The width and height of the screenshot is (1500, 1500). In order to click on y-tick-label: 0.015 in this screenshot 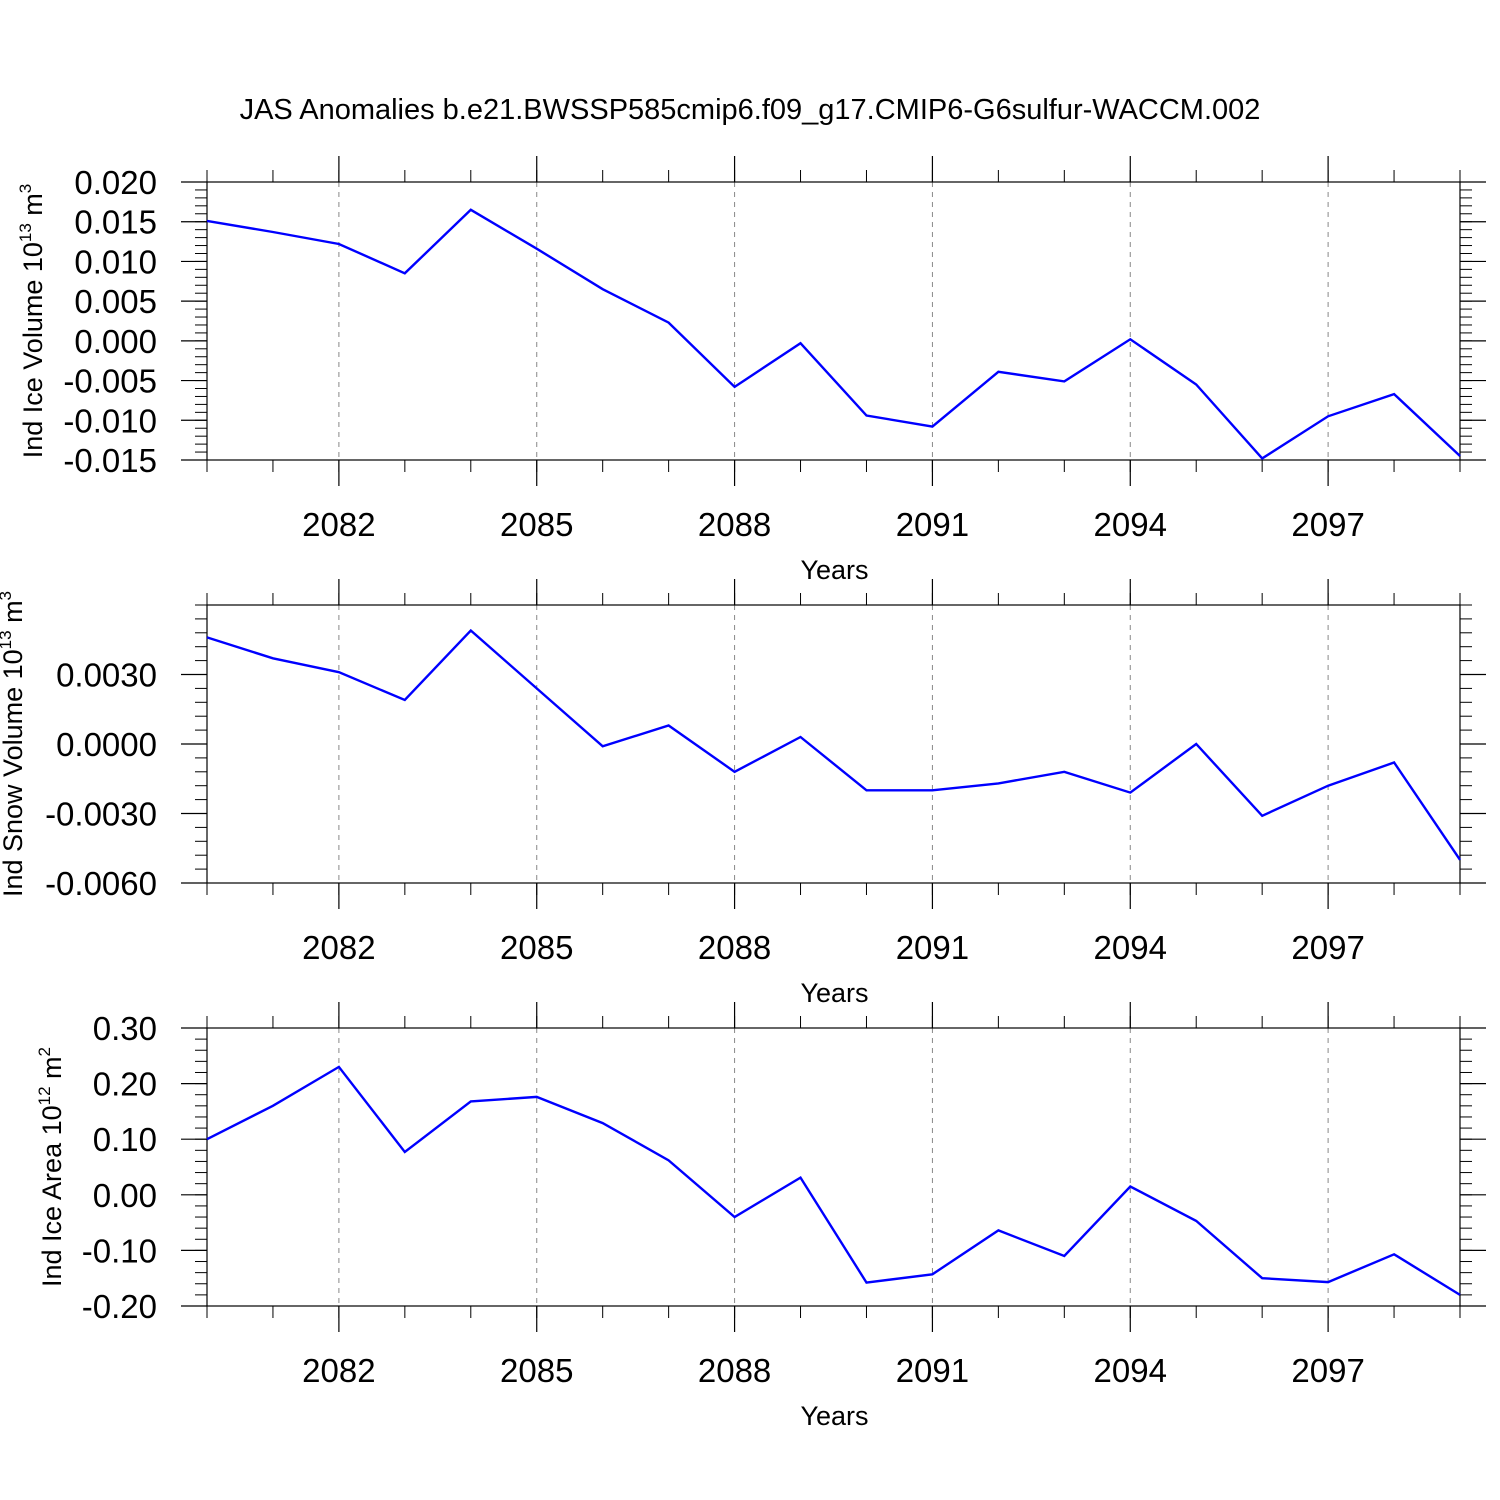, I will do `click(115, 222)`.